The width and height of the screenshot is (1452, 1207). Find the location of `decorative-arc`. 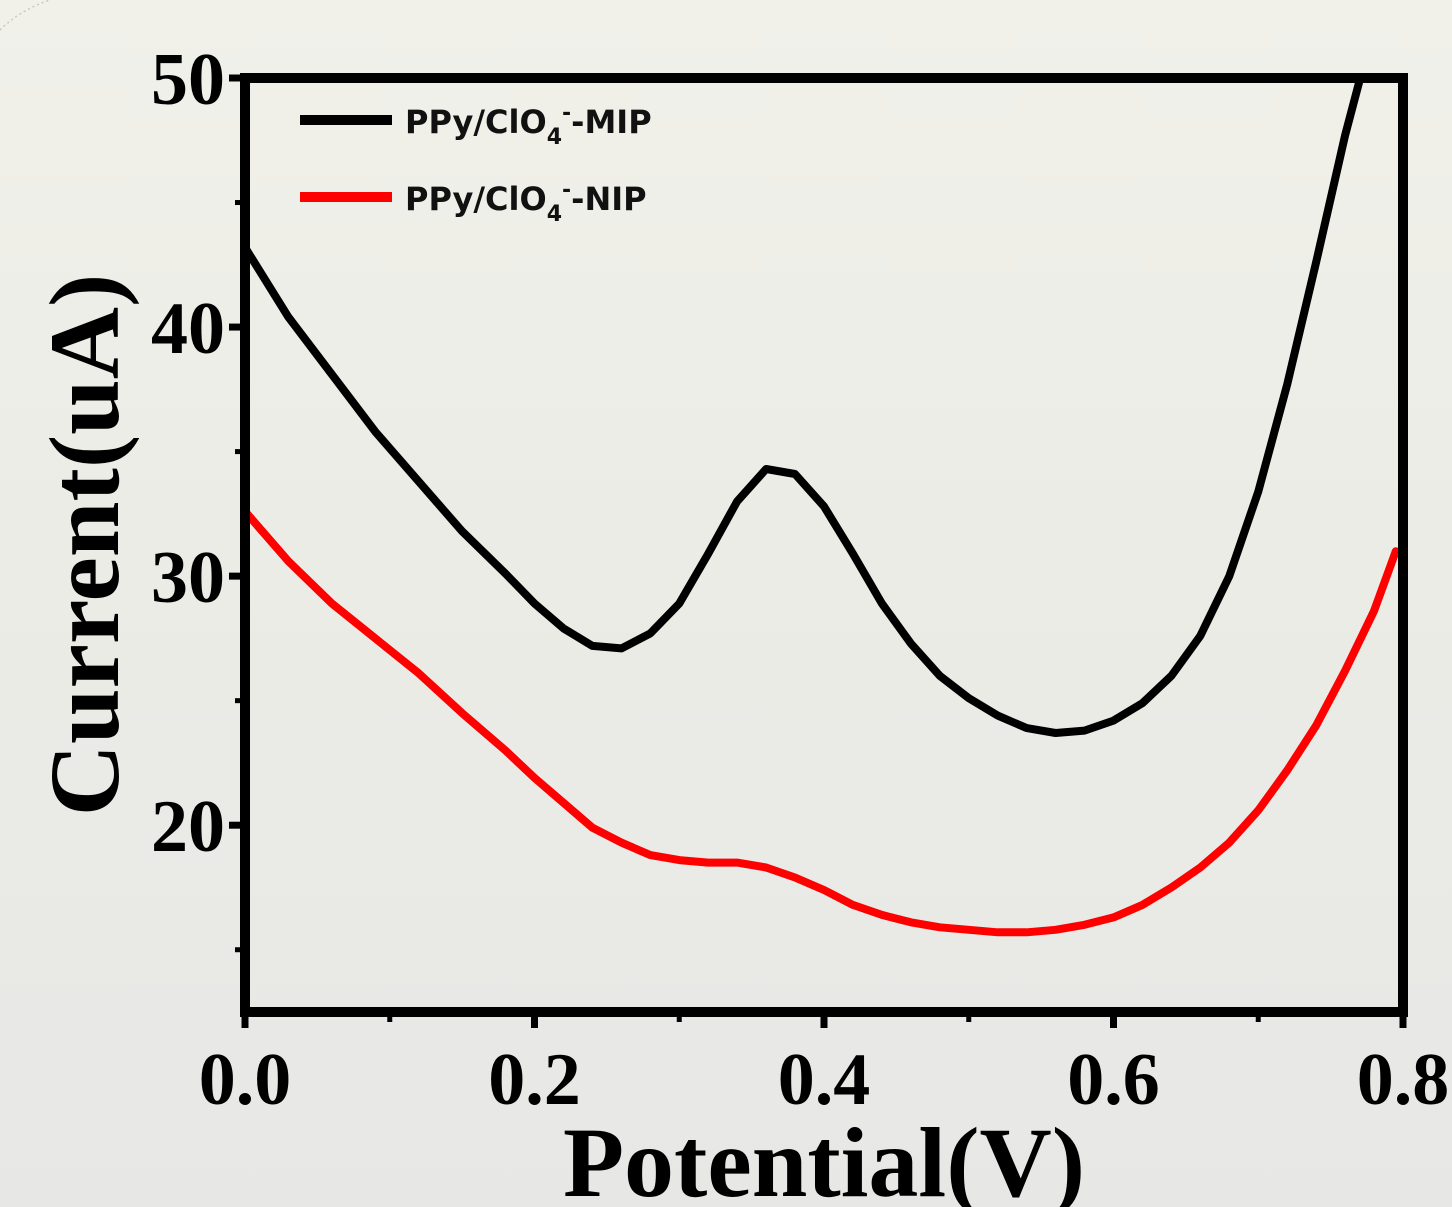

decorative-arc is located at coordinates (25, 15).